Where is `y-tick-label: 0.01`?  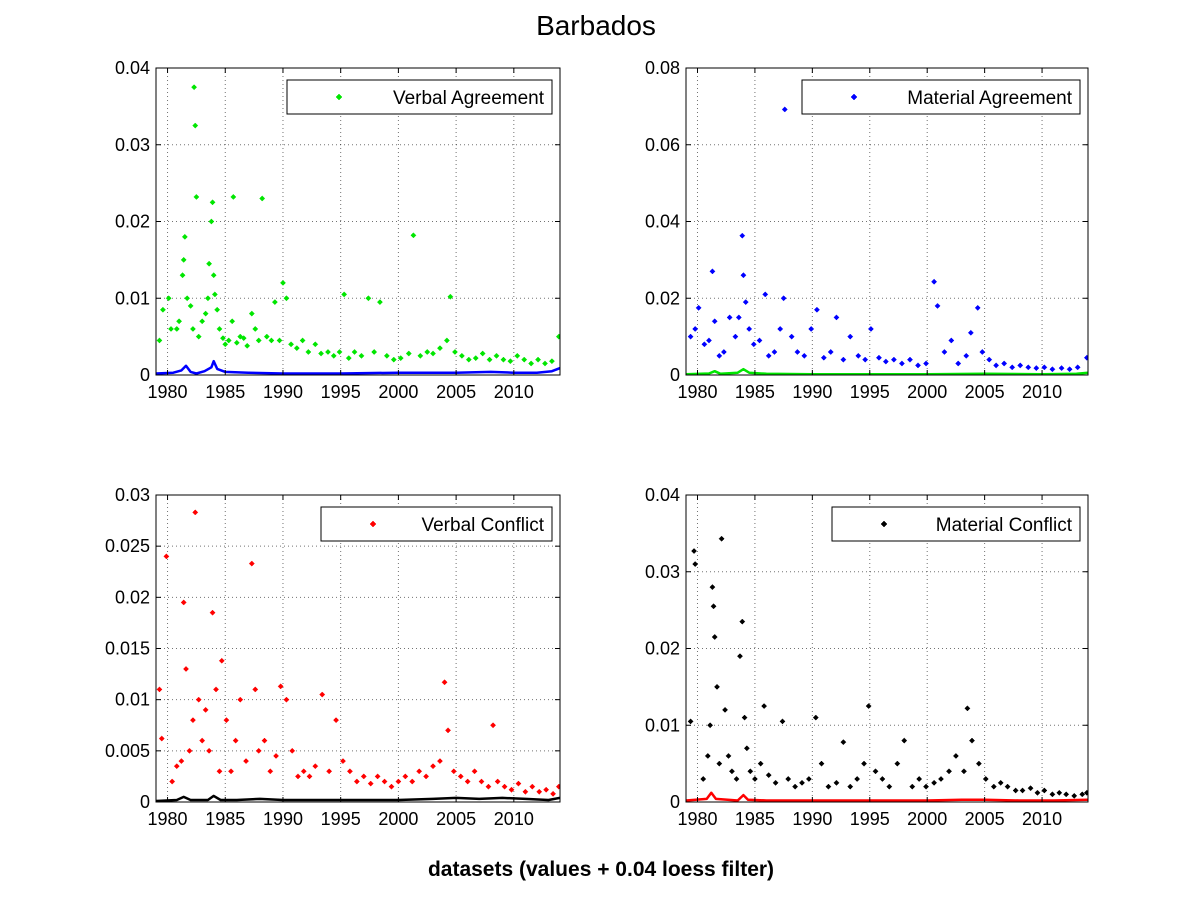 y-tick-label: 0.01 is located at coordinates (132, 700).